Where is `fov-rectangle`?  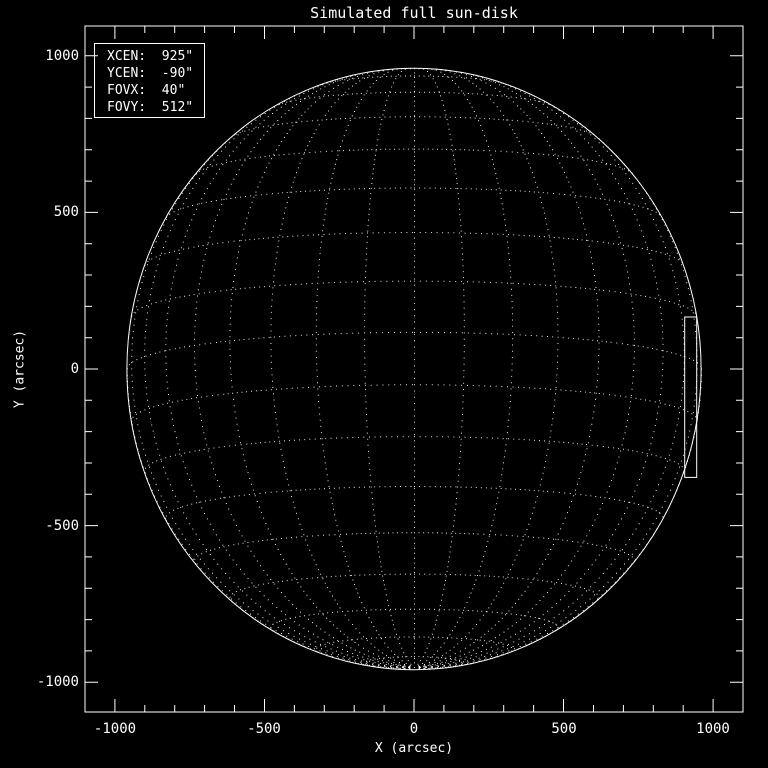 fov-rectangle is located at coordinates (691, 397).